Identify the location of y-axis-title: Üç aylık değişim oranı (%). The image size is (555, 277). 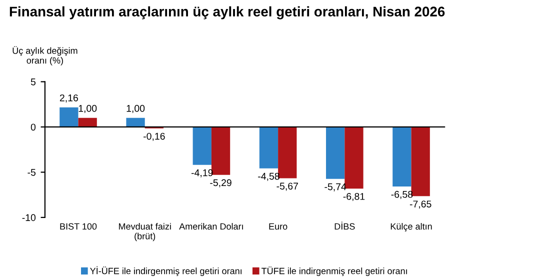
(45, 56).